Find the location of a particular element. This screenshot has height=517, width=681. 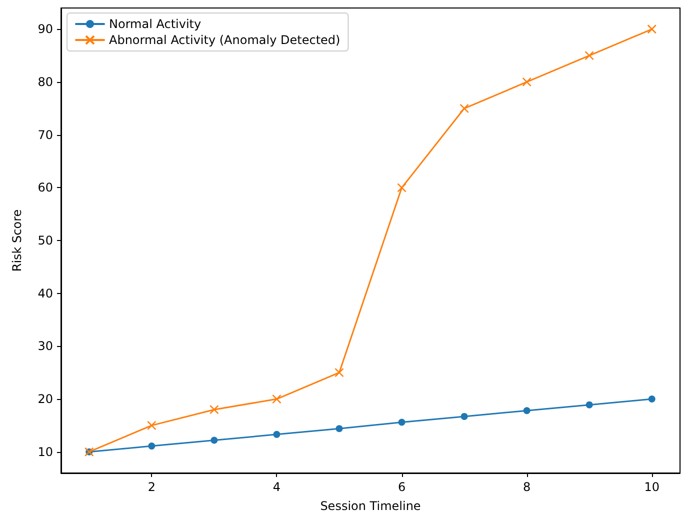

x-tick-label: 6 is located at coordinates (402, 487).